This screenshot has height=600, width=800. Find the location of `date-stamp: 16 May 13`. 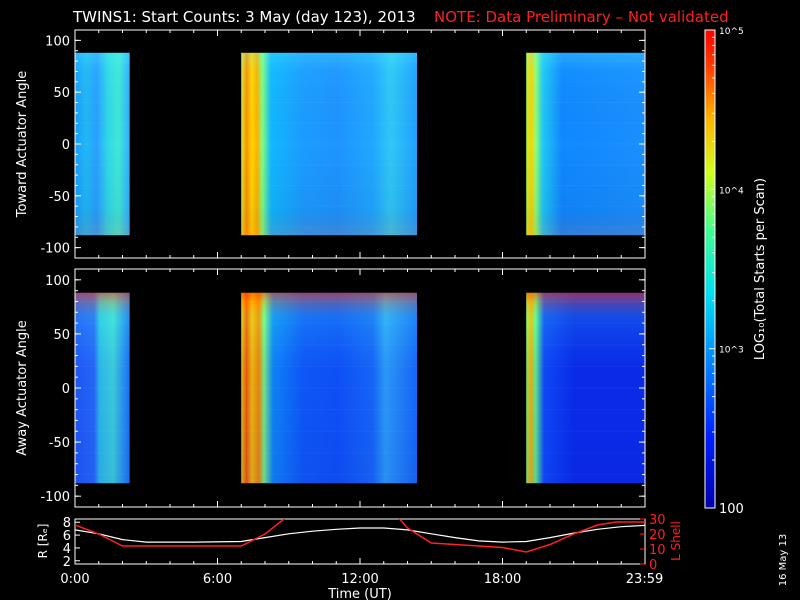

date-stamp: 16 May 13 is located at coordinates (783, 560).